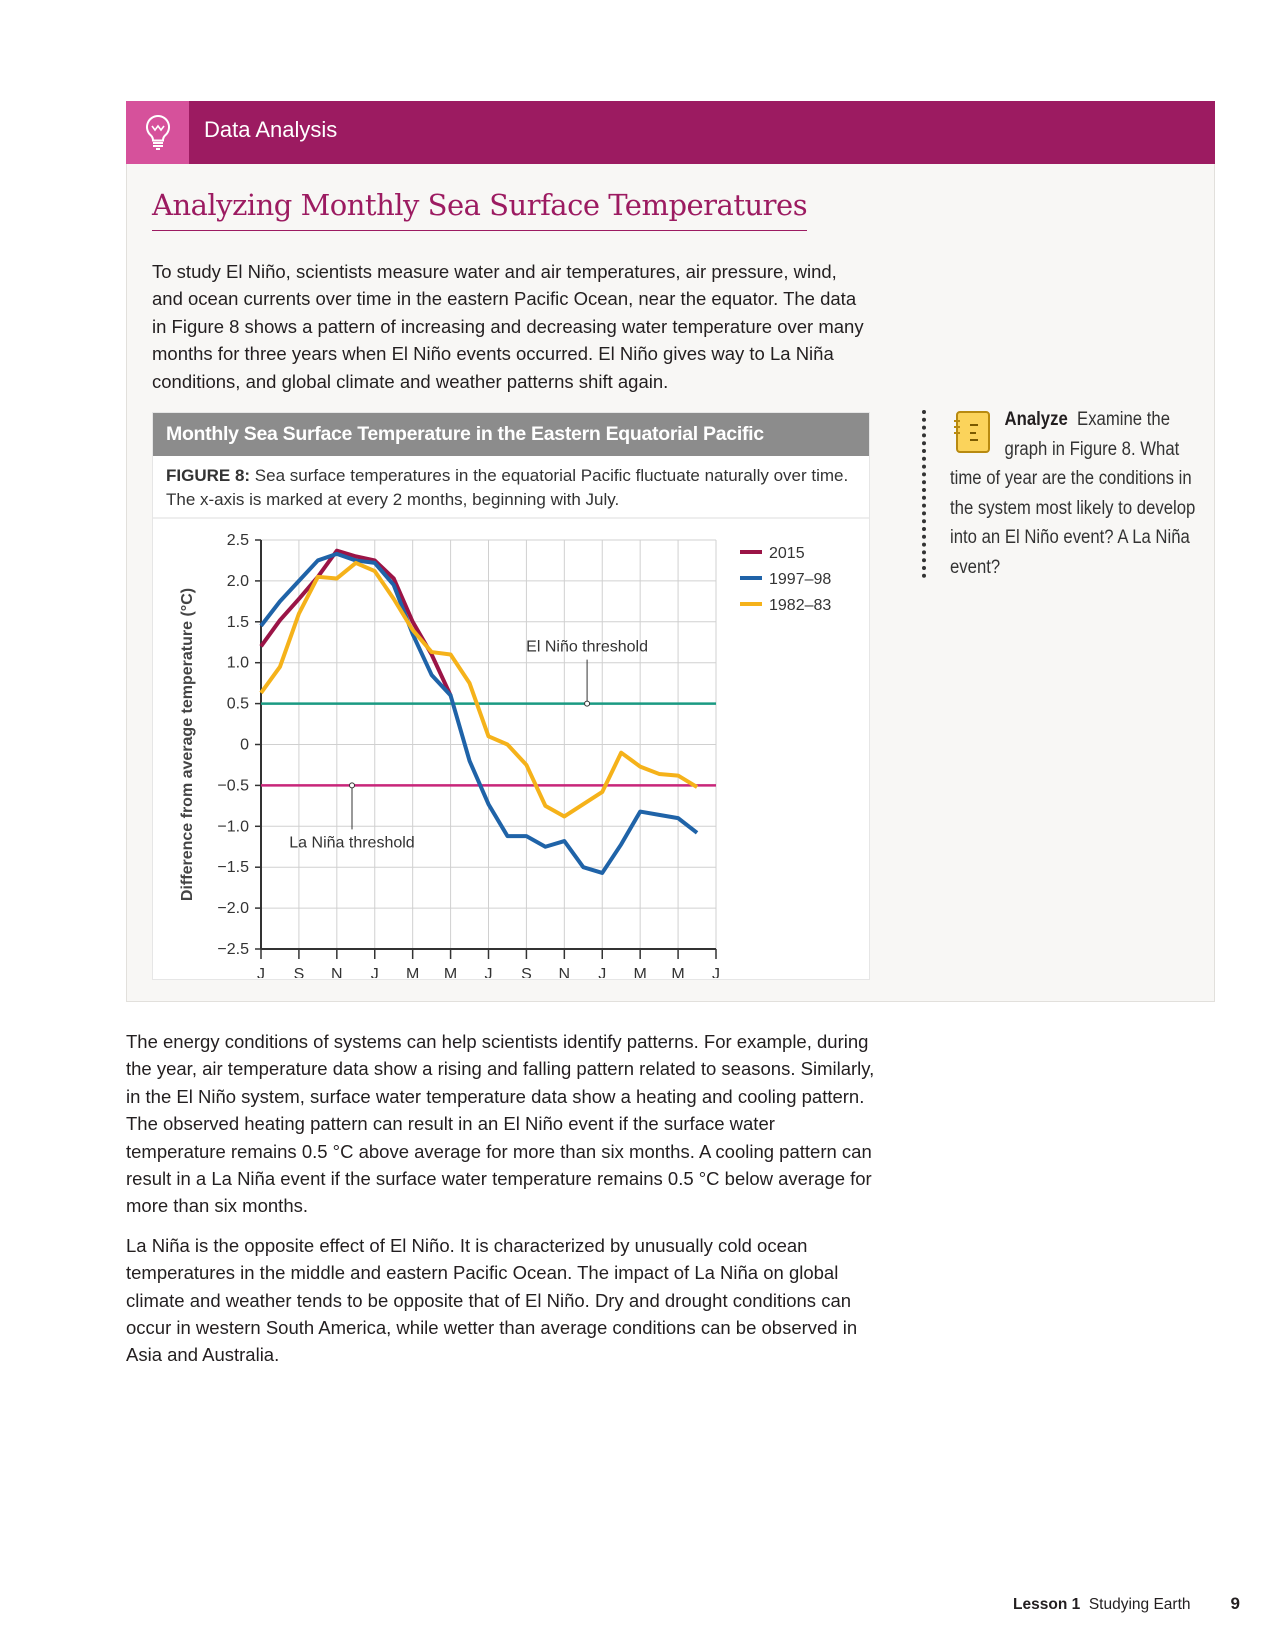 Image resolution: width=1275 pixels, height=1631 pixels. What do you see at coordinates (238, 581) in the screenshot?
I see `y-tick-label: 2.0` at bounding box center [238, 581].